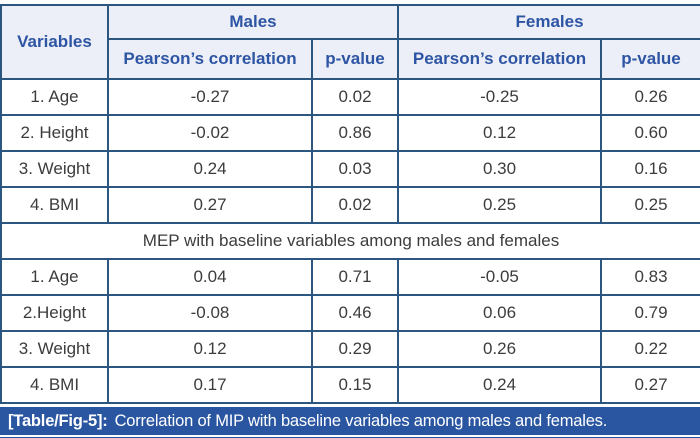  I want to click on table-row: 4. BMI 0.27 0.02 0.25 0.25, so click(350, 205).